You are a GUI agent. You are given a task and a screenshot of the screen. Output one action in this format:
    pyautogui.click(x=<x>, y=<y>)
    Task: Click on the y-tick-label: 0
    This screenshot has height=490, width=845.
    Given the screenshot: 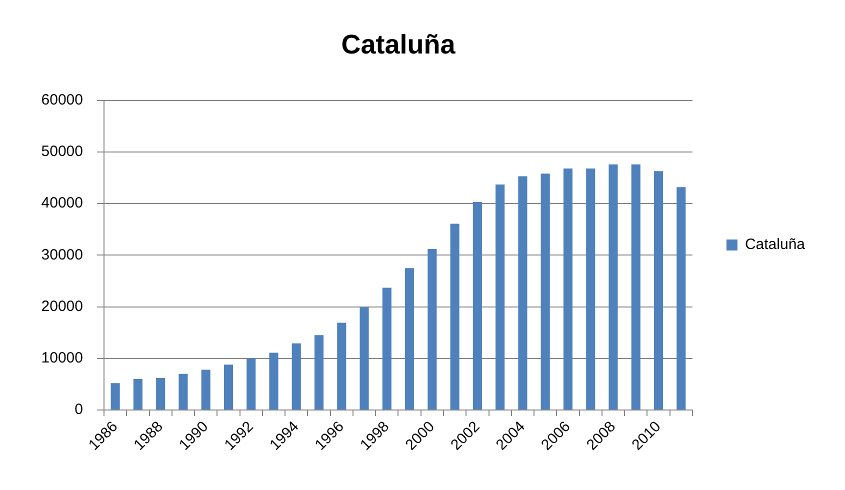 What is the action you would take?
    pyautogui.click(x=78, y=409)
    